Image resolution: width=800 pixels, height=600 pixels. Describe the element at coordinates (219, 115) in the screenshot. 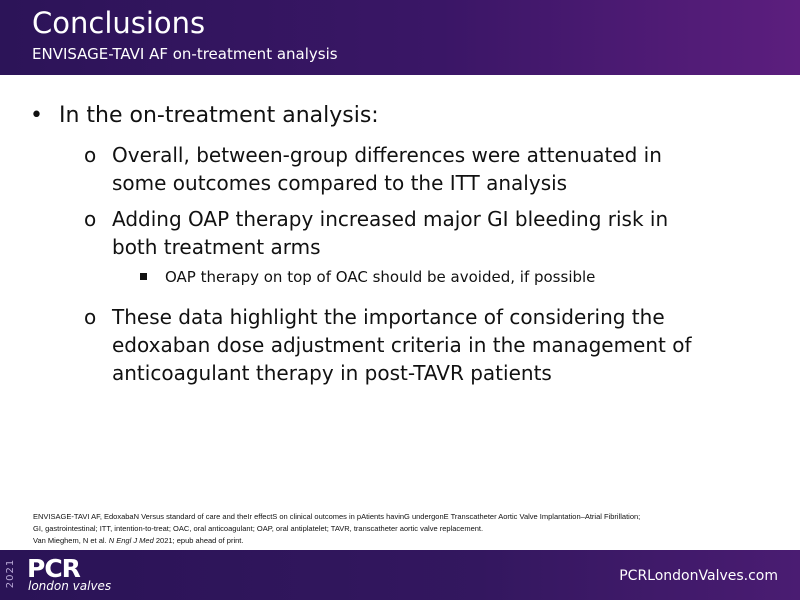

I see `bullet-text: In the on-treatment analysis:` at that location.